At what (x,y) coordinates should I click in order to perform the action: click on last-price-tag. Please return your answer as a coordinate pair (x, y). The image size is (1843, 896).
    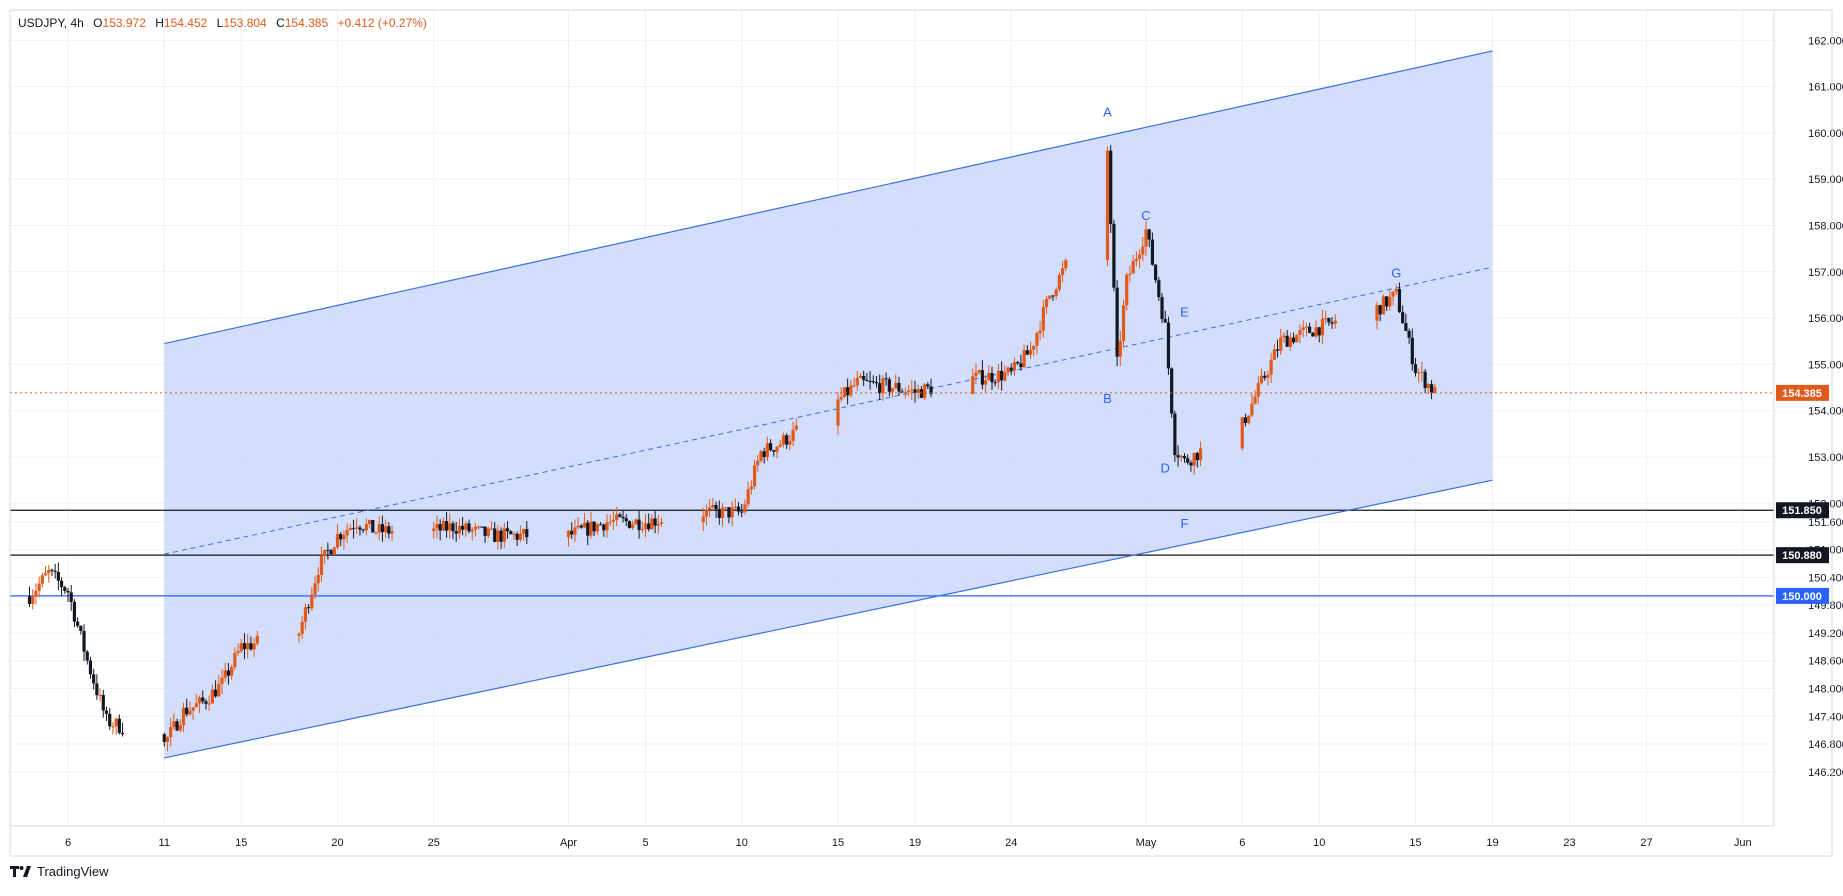
    Looking at the image, I should click on (1802, 392).